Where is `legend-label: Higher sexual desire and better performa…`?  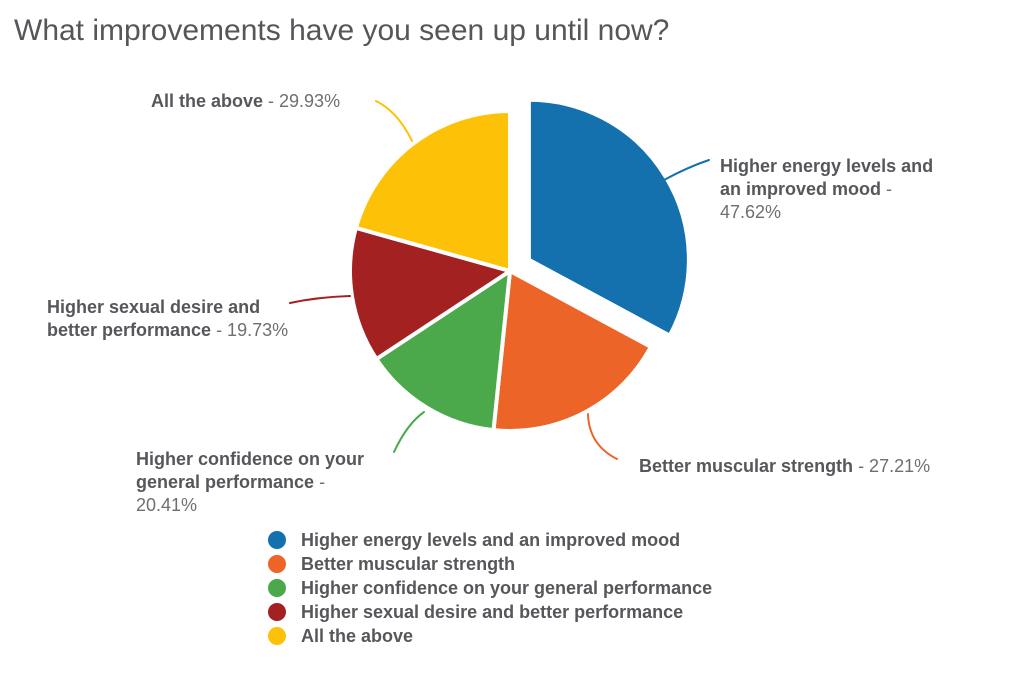
legend-label: Higher sexual desire and better performa… is located at coordinates (492, 612).